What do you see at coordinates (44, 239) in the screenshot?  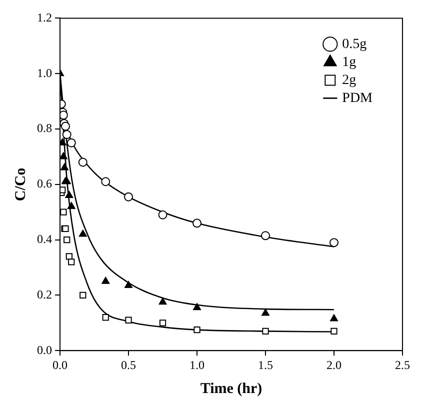 I see `y-tick-label: 0.4` at bounding box center [44, 239].